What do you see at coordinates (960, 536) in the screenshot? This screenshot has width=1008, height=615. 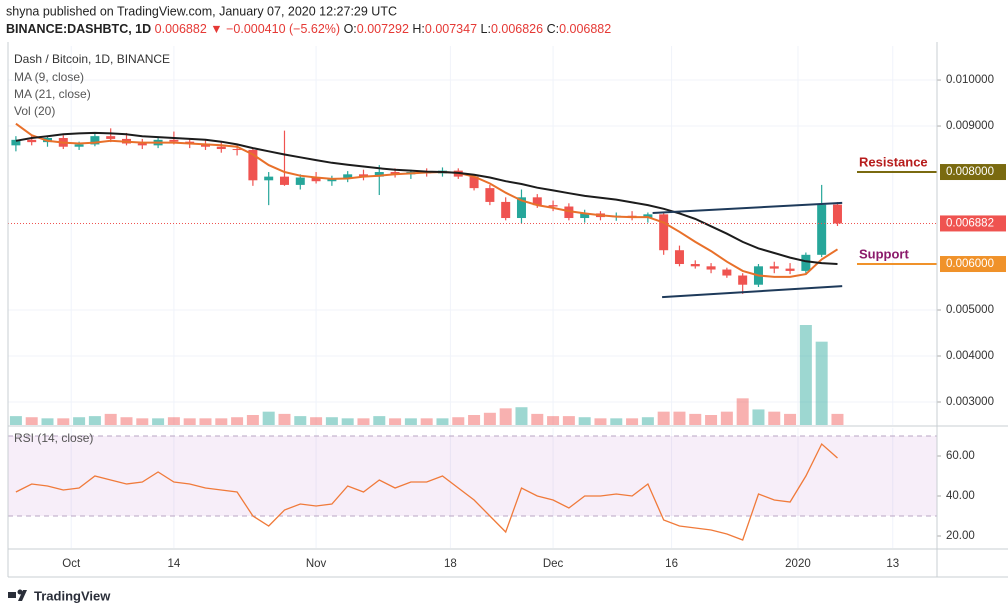 I see `rsi-tick-label: 20.00` at bounding box center [960, 536].